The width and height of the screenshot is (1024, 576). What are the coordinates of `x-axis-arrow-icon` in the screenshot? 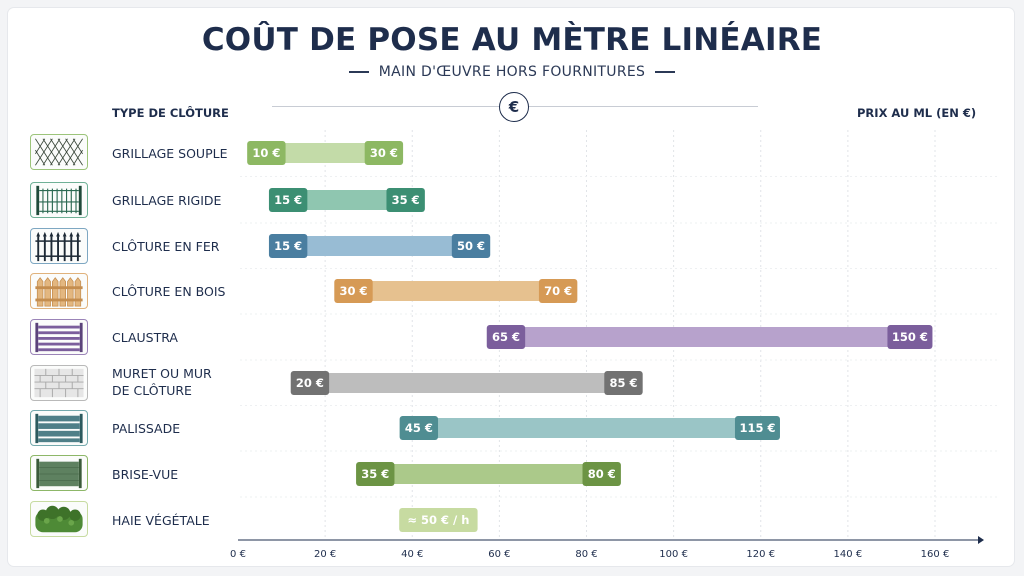 It's located at (981, 540).